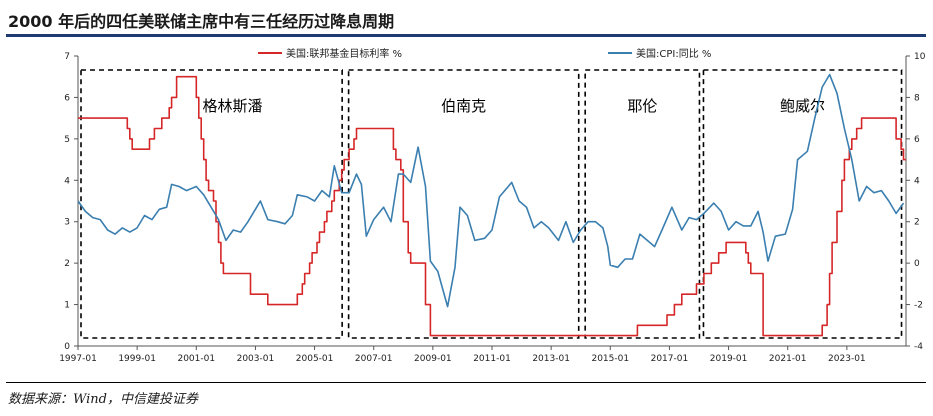 The width and height of the screenshot is (933, 416). Describe the element at coordinates (729, 359) in the screenshot. I see `x-tick-label: 2019-01` at that location.